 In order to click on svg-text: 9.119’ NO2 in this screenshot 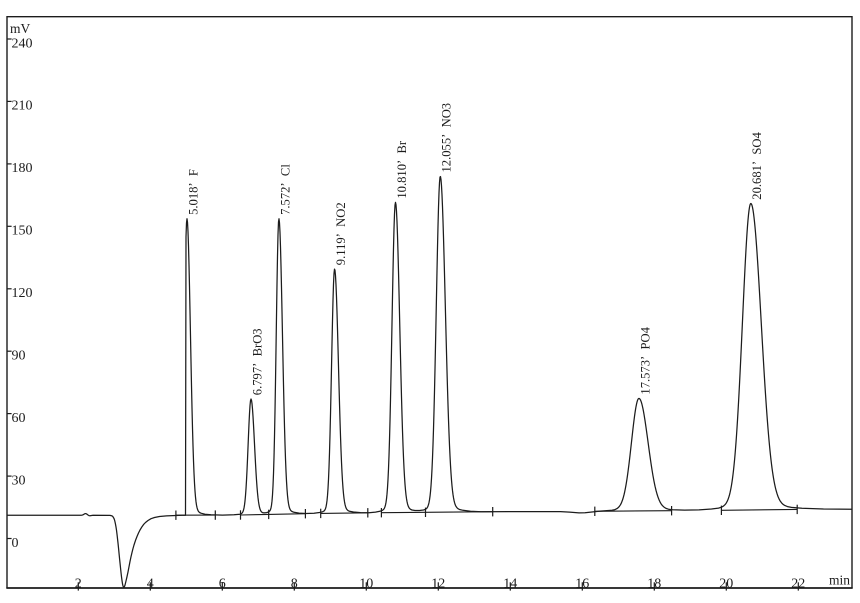, I will do `click(341, 233)`.